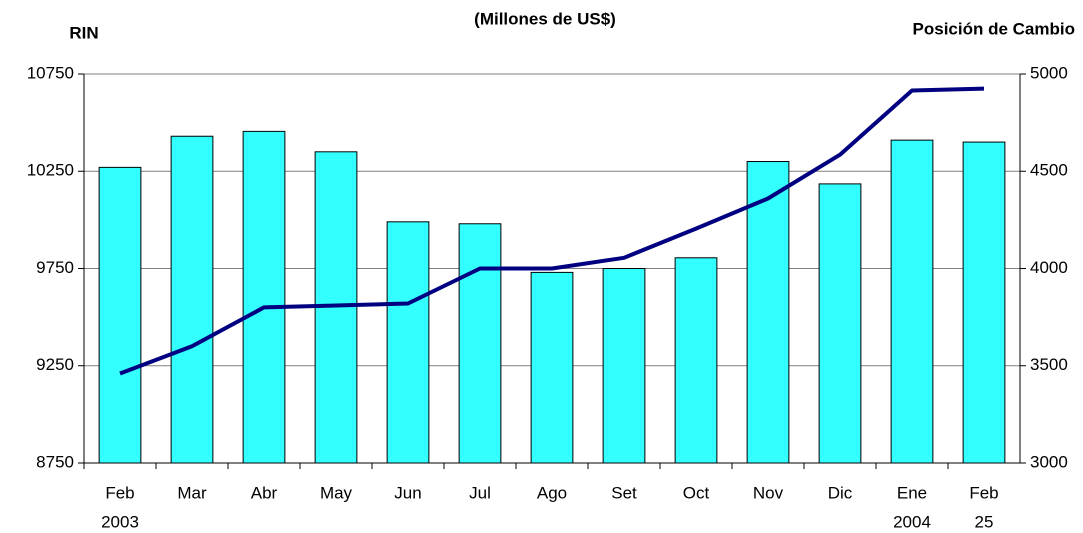 This screenshot has width=1083, height=533. Describe the element at coordinates (1049, 461) in the screenshot. I see `y2-tick-label: 3000` at that location.